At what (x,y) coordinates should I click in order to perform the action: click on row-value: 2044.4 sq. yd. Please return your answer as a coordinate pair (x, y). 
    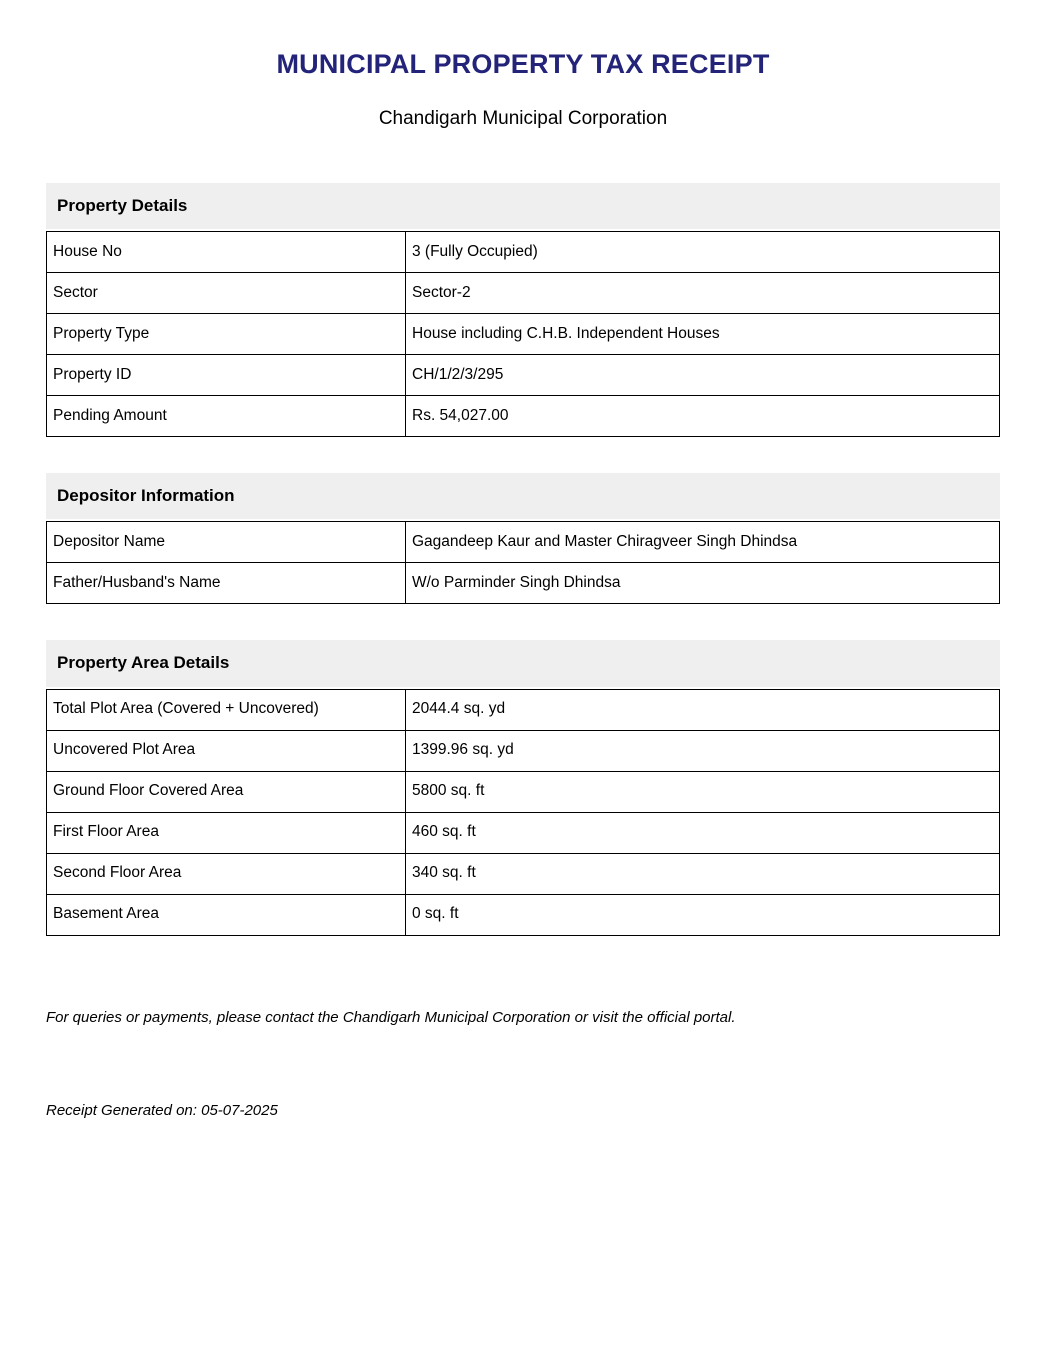
    Looking at the image, I should click on (702, 709).